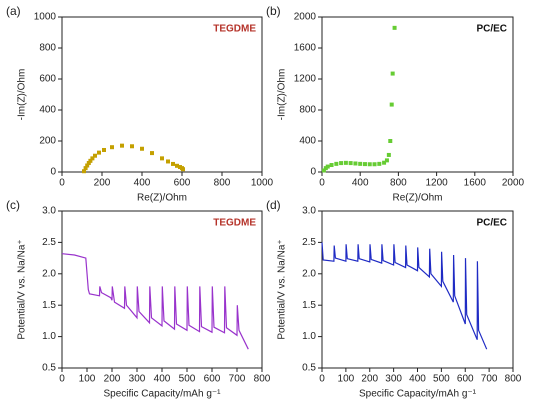 Image resolution: width=550 pixels, height=402 pixels. Describe the element at coordinates (441, 379) in the screenshot. I see `x-tick-label: 500` at that location.